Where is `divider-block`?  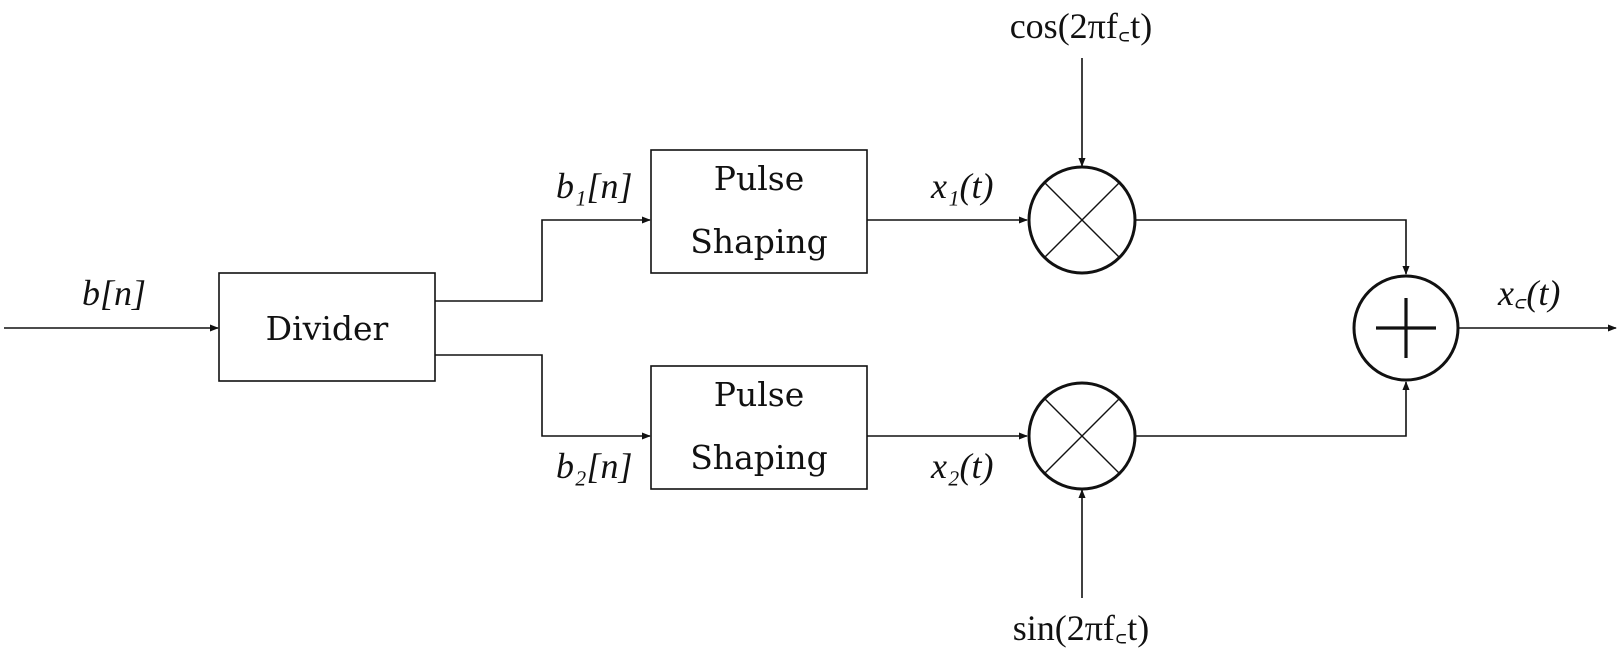 divider-block is located at coordinates (327, 327).